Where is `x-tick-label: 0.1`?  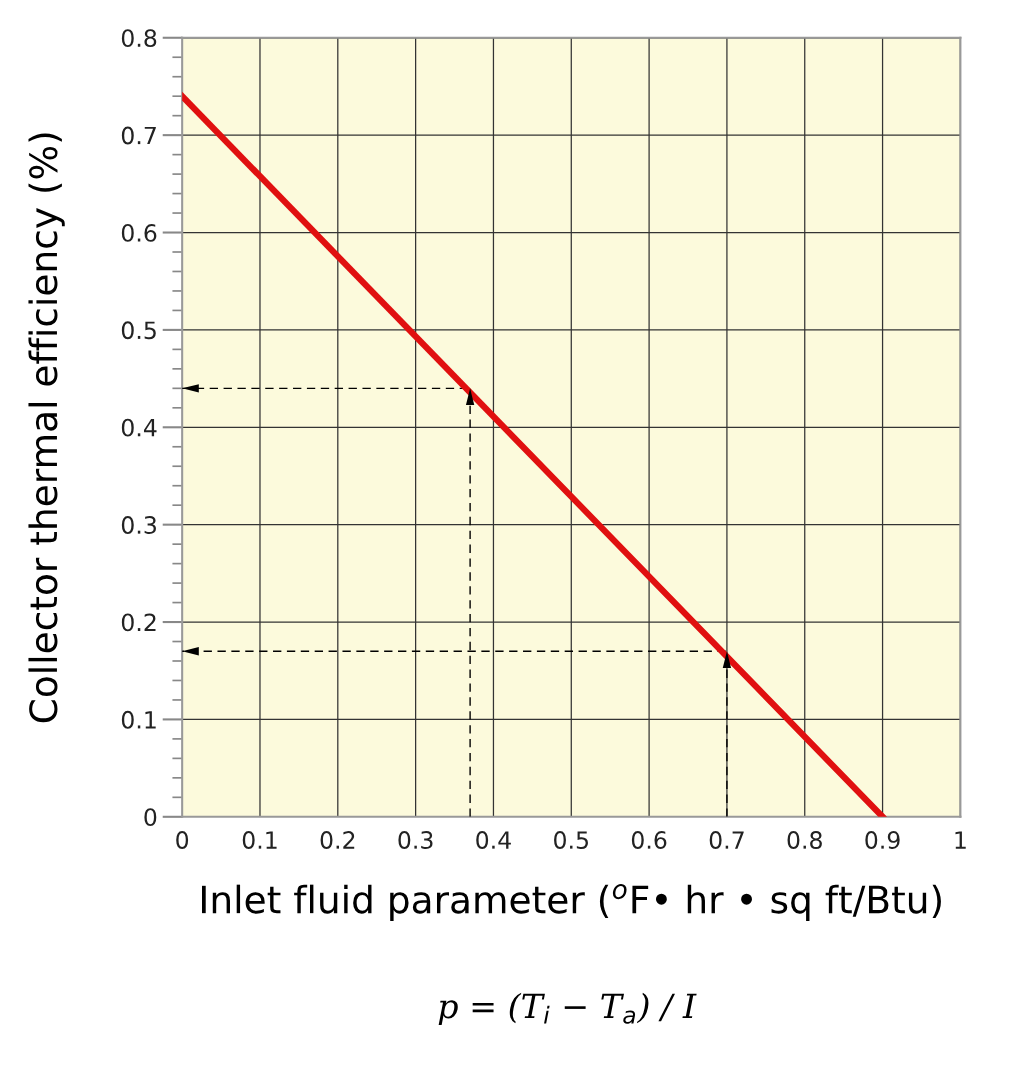
x-tick-label: 0.1 is located at coordinates (259, 840).